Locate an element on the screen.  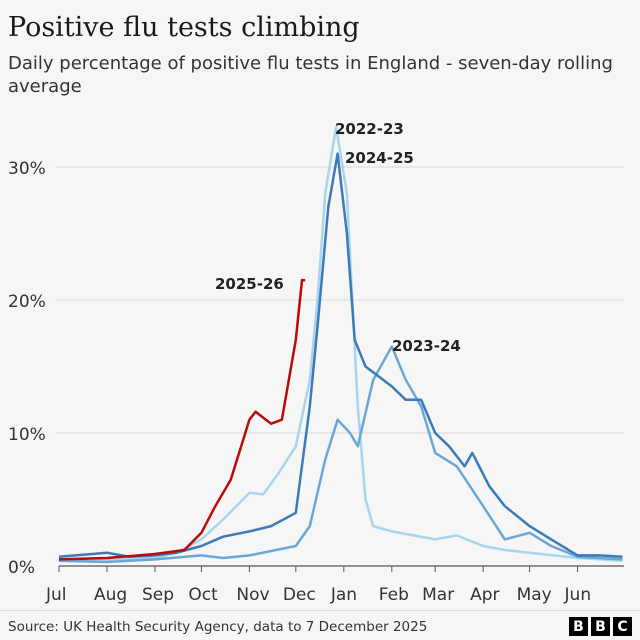
chart-title: Positive flu tests climbing is located at coordinates (184, 27).